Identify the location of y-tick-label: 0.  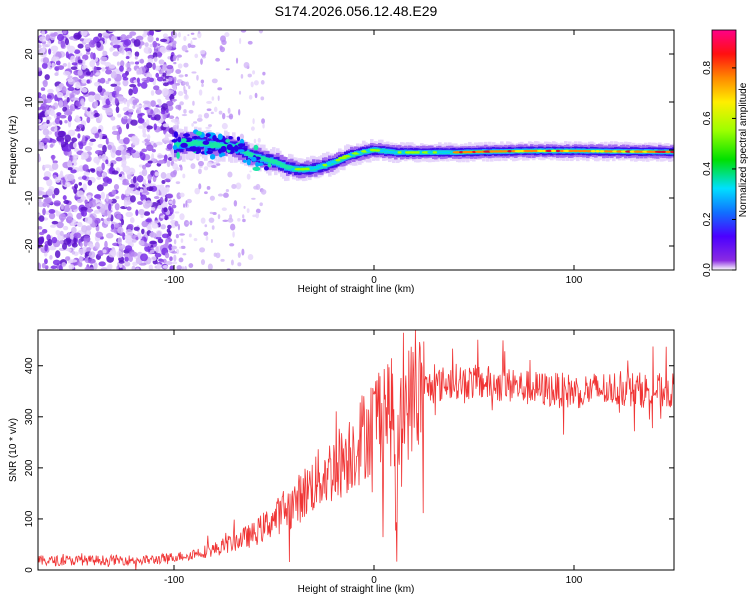
(29, 570).